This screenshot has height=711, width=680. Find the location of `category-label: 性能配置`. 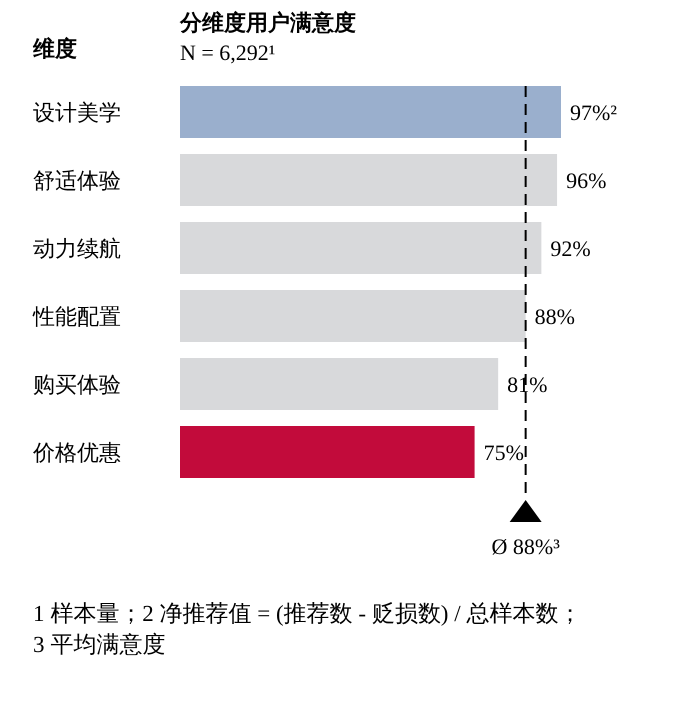

category-label: 性能配置 is located at coordinates (77, 316).